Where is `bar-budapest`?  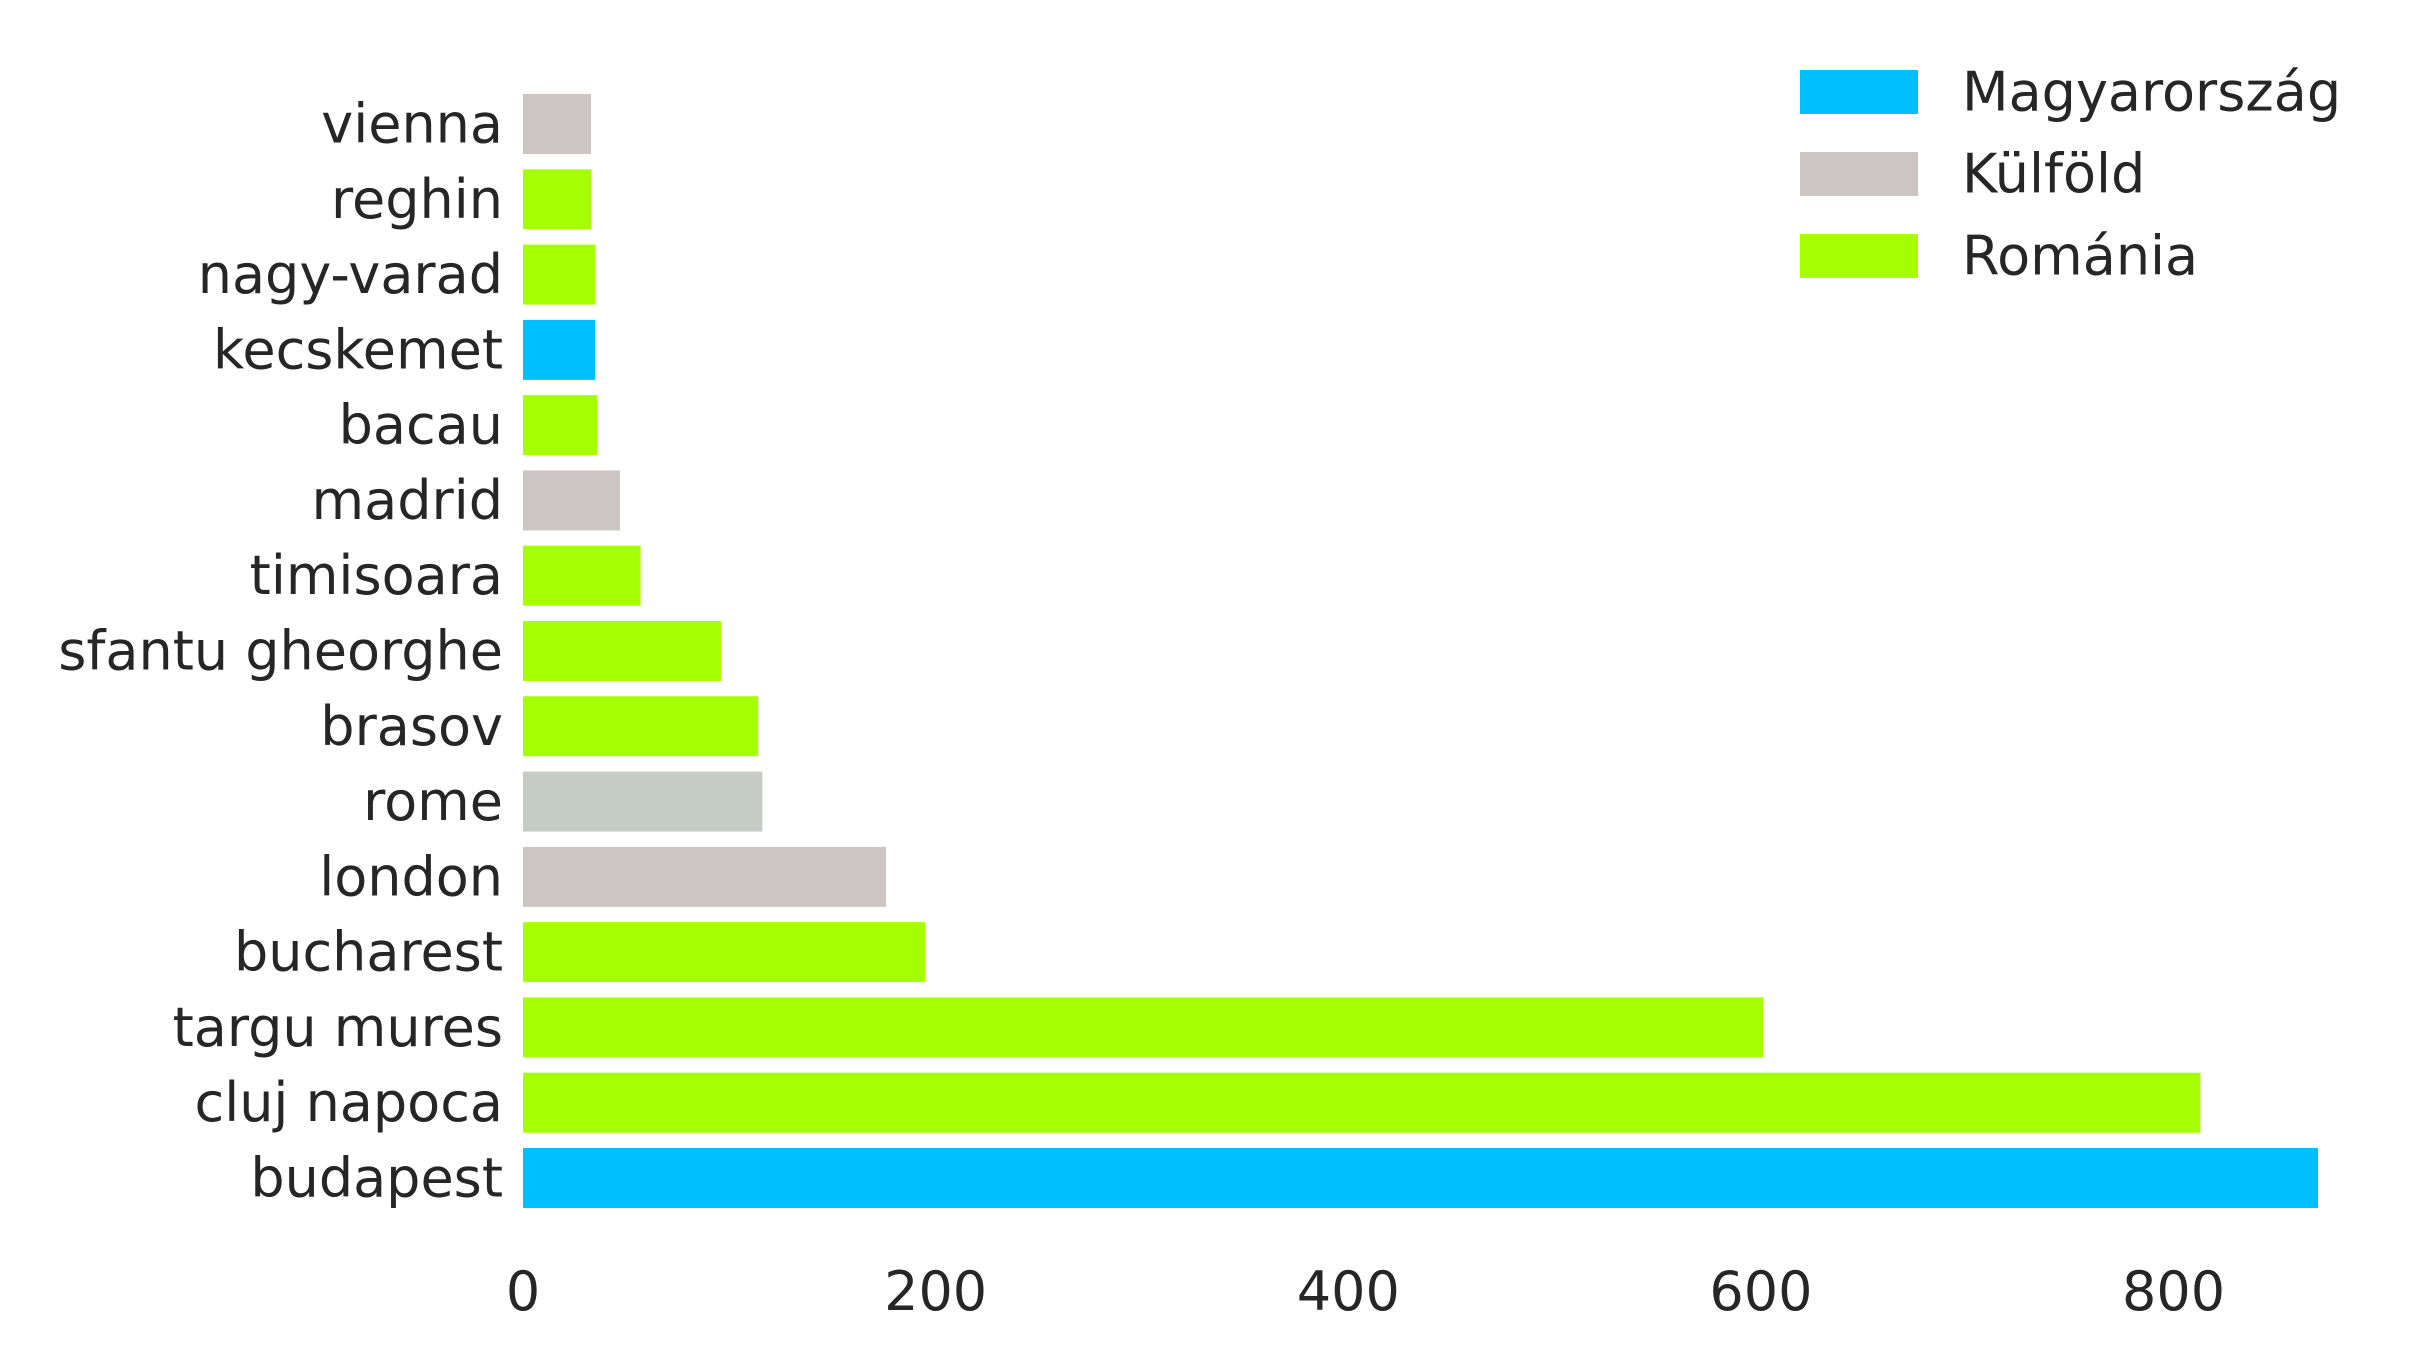
bar-budapest is located at coordinates (1420, 1178).